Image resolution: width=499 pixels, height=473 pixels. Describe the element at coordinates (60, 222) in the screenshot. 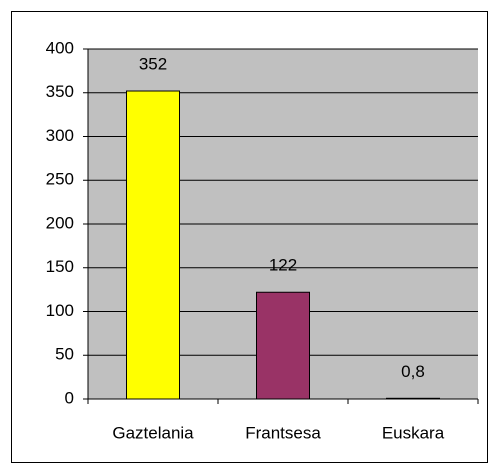

I see `y-tick-label: 200` at that location.